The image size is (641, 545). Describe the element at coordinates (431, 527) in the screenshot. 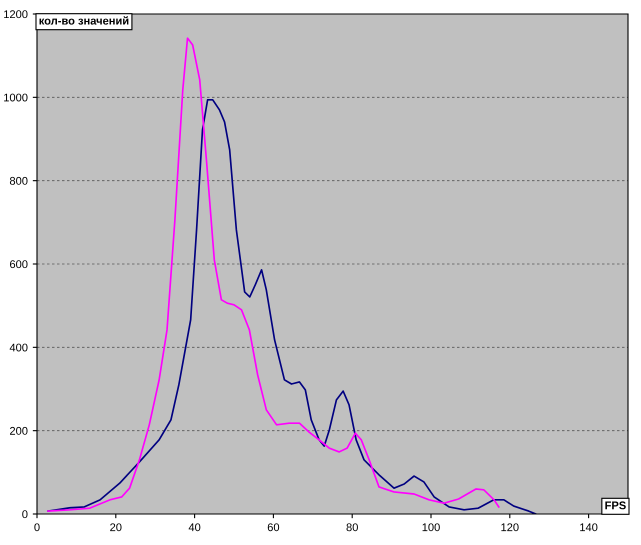

I see `x-tick-label: 100` at that location.